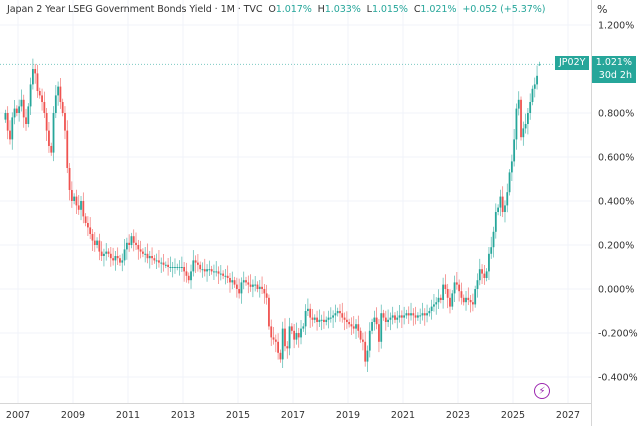 The height and width of the screenshot is (426, 640). I want to click on legend-interval: 1M, so click(227, 9).